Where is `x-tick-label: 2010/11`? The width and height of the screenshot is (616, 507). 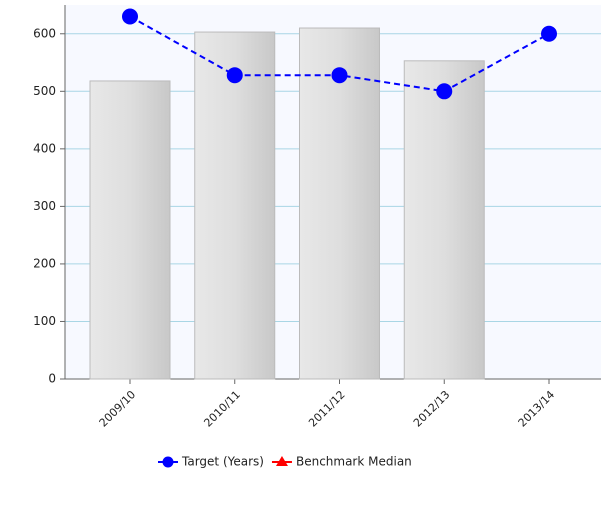
x-tick-label: 2010/11 is located at coordinates (222, 409).